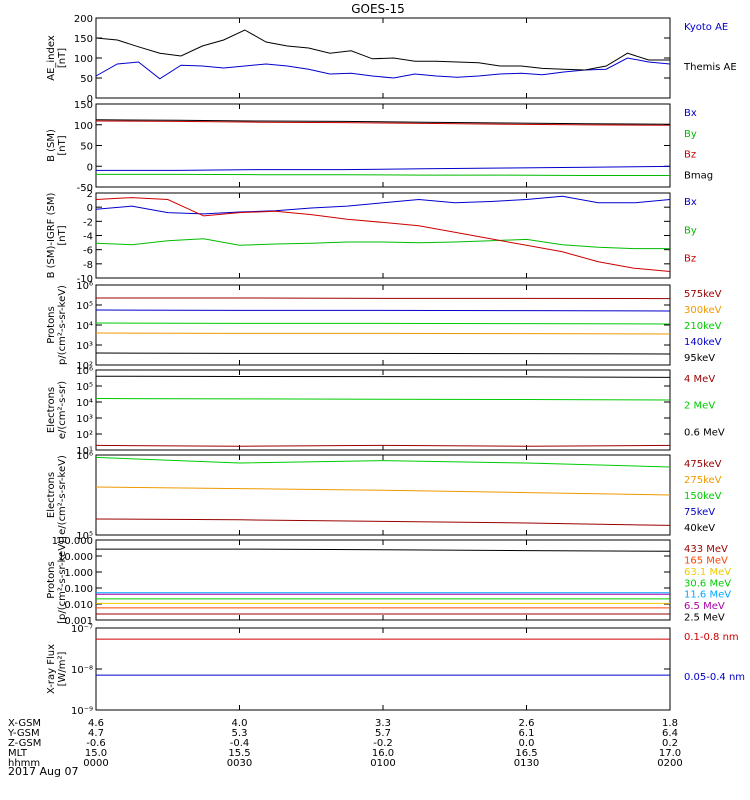  I want to click on ephemeris-value: 15.0, so click(96, 753).